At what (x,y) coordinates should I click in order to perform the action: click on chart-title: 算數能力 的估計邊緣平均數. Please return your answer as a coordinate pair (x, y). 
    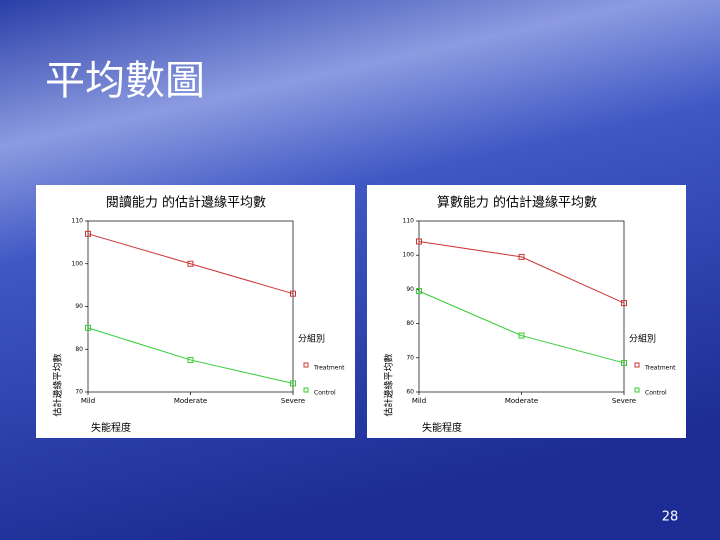
    Looking at the image, I should click on (517, 203).